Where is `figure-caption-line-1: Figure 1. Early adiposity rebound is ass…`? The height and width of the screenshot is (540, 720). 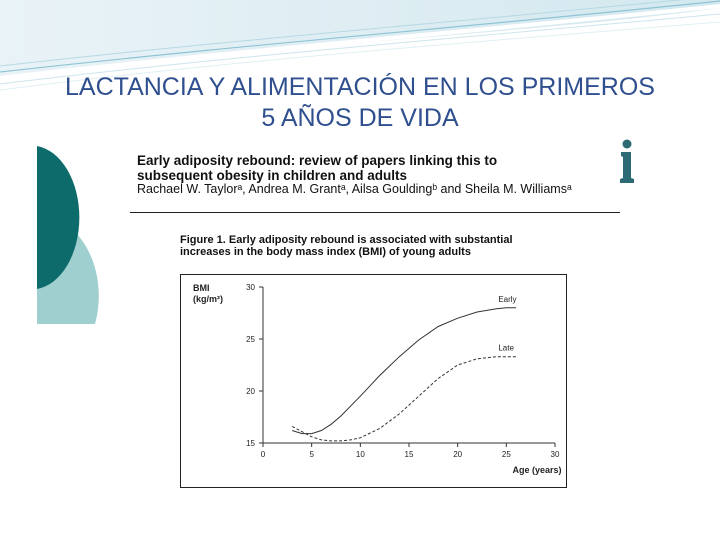 figure-caption-line-1: Figure 1. Early adiposity rebound is ass… is located at coordinates (346, 240).